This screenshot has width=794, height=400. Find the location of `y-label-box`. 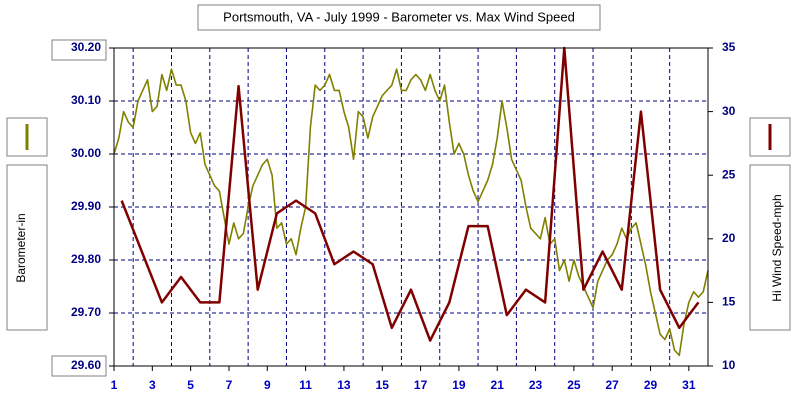

y-label-box is located at coordinates (27, 247).